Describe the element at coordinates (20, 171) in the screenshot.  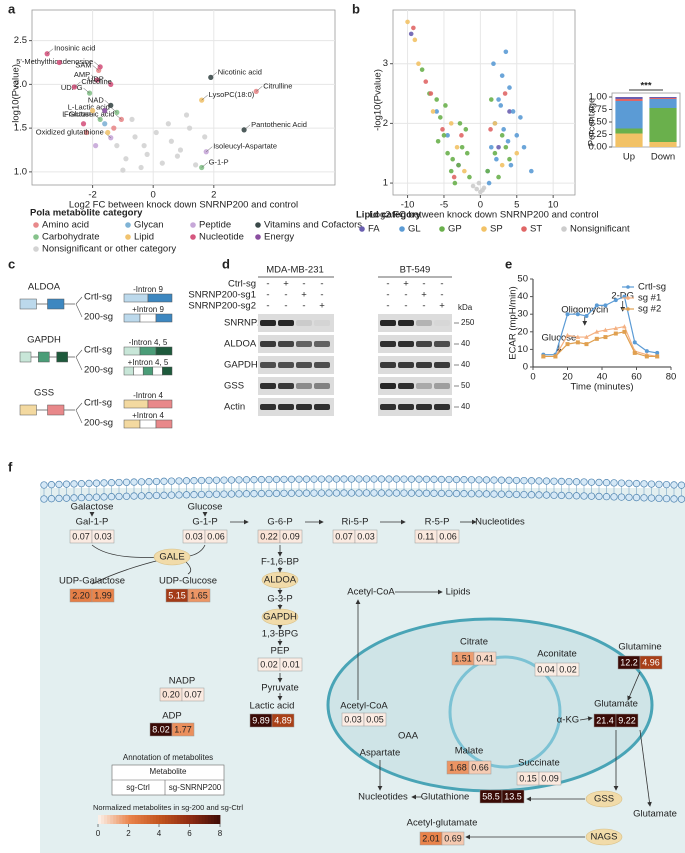
I see `y-tick-label: 1.0` at that location.